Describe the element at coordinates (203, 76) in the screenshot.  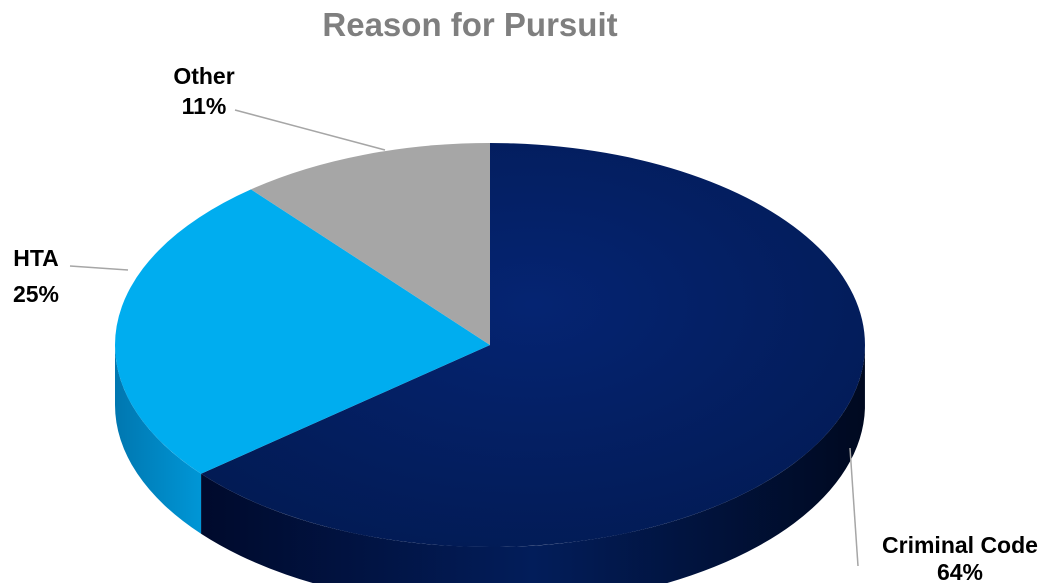
I see `slice-label-other: Other` at that location.